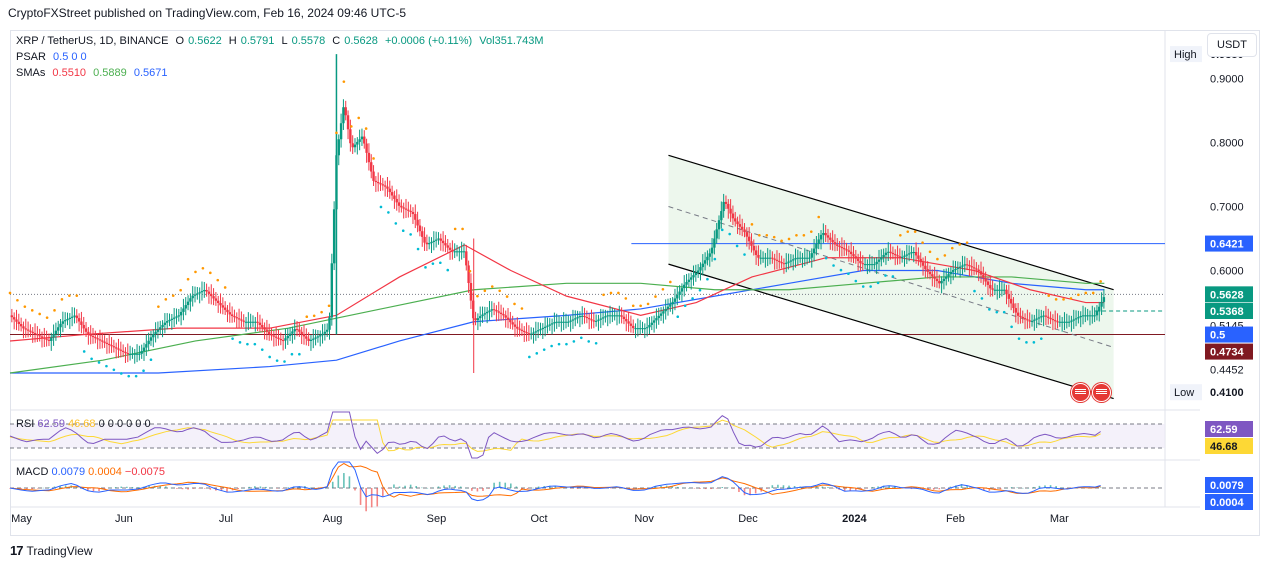 This screenshot has height=568, width=1273. I want to click on symbol-name: XRP / TetherUS, 1D, BINANCE, so click(92, 41).